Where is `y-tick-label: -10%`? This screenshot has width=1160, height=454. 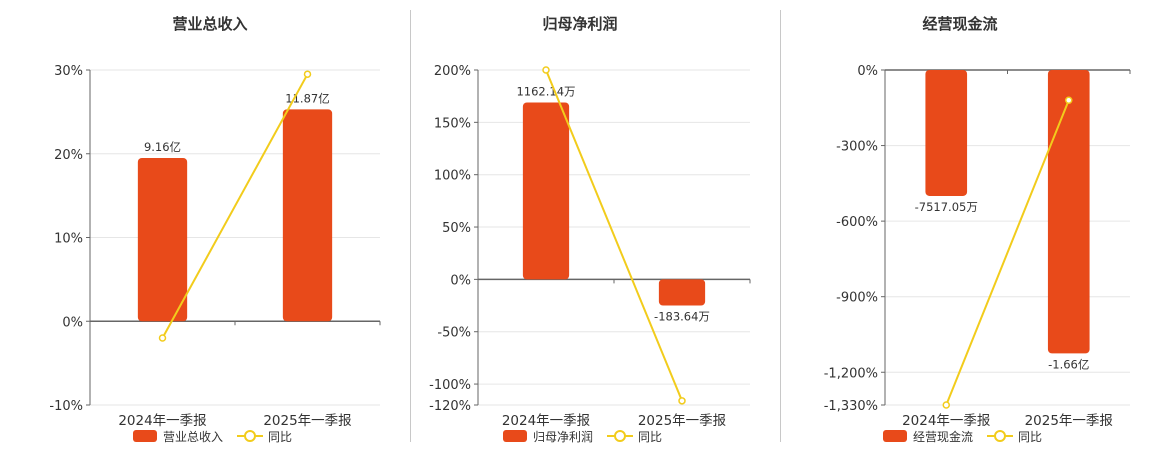 y-tick-label: -10% is located at coordinates (66, 406).